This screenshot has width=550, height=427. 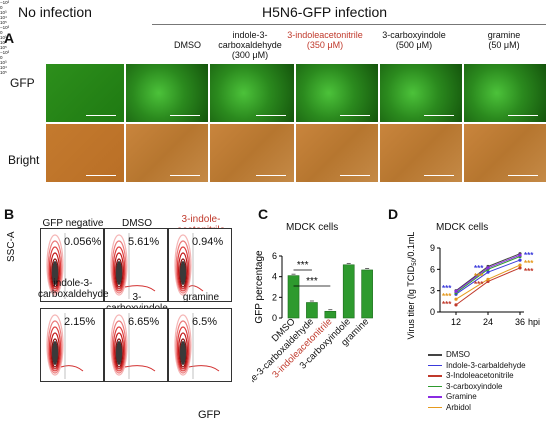 What do you see at coordinates (474, 386) in the screenshot?
I see `legend-label: 3-carboxyindole` at bounding box center [474, 386].